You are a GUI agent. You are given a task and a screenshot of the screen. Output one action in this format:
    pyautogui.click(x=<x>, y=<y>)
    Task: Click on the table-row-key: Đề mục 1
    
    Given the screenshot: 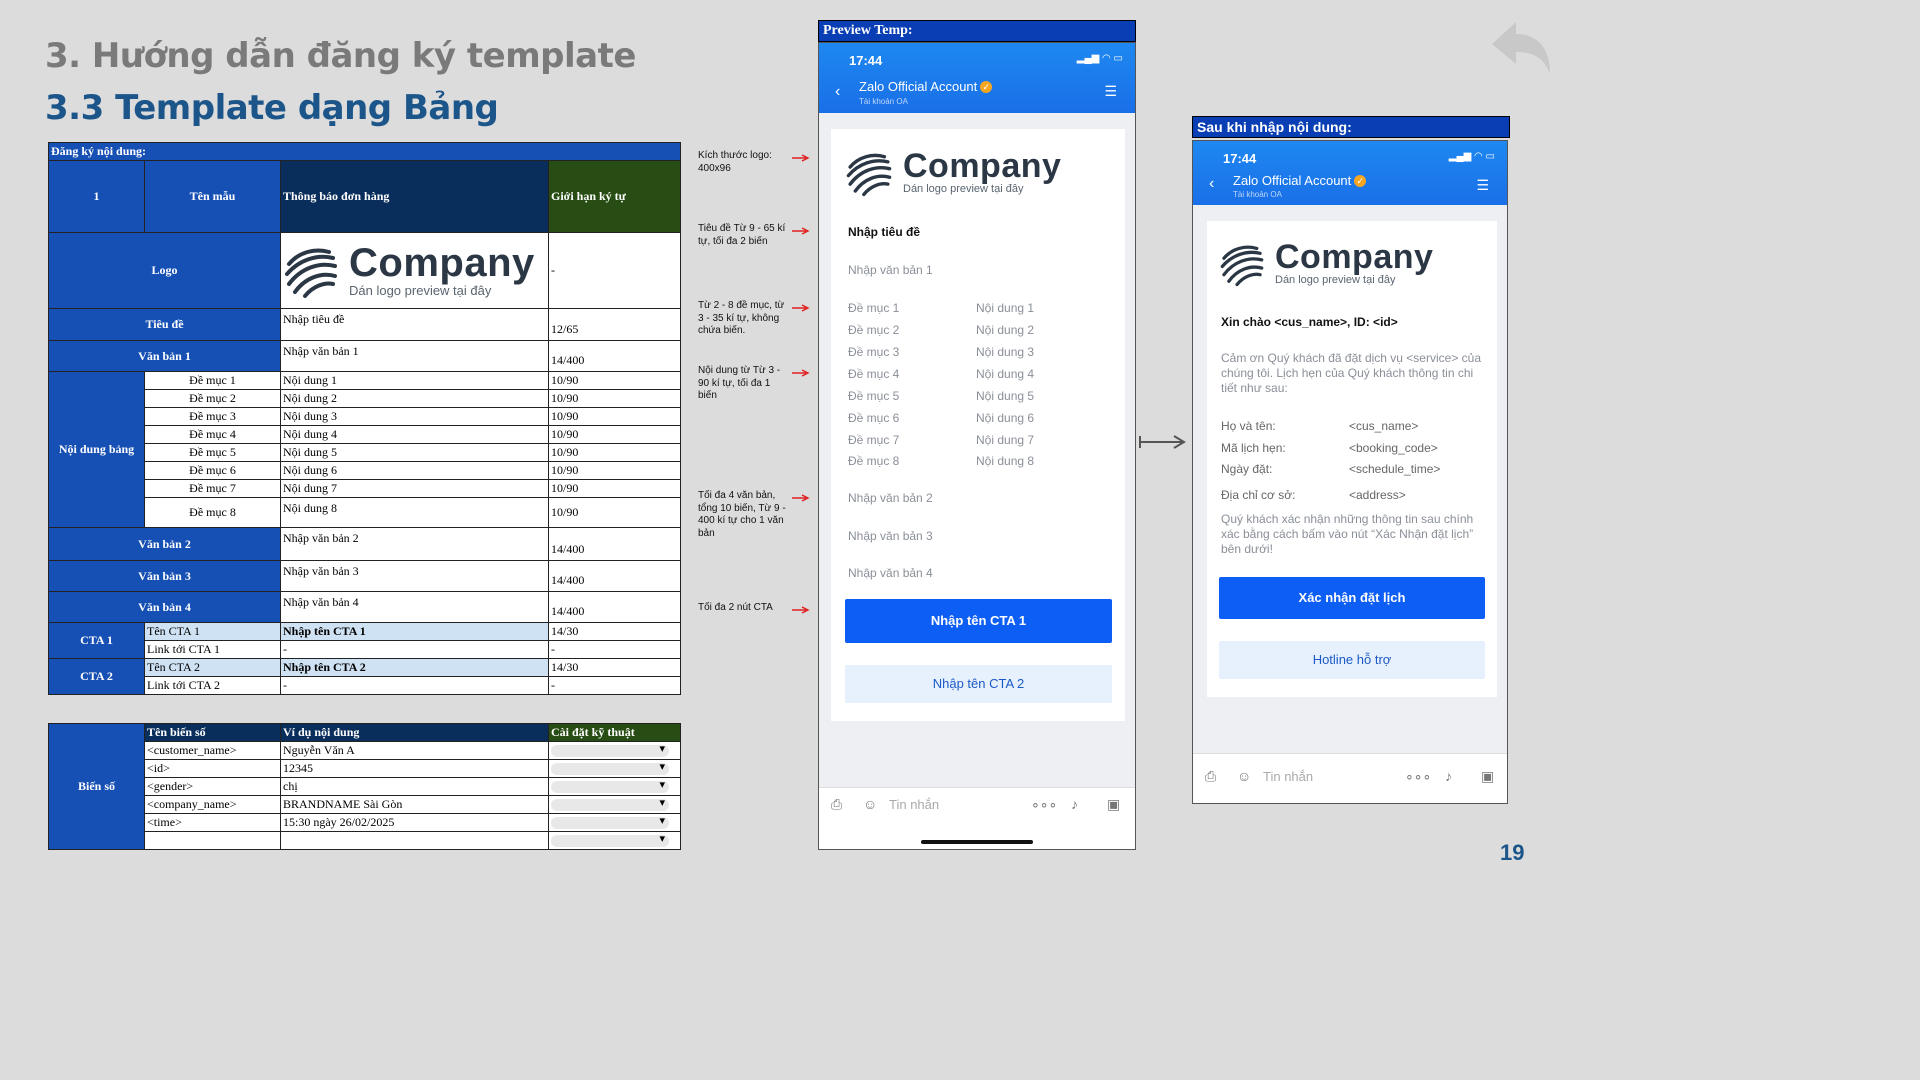 What is the action you would take?
    pyautogui.click(x=212, y=380)
    